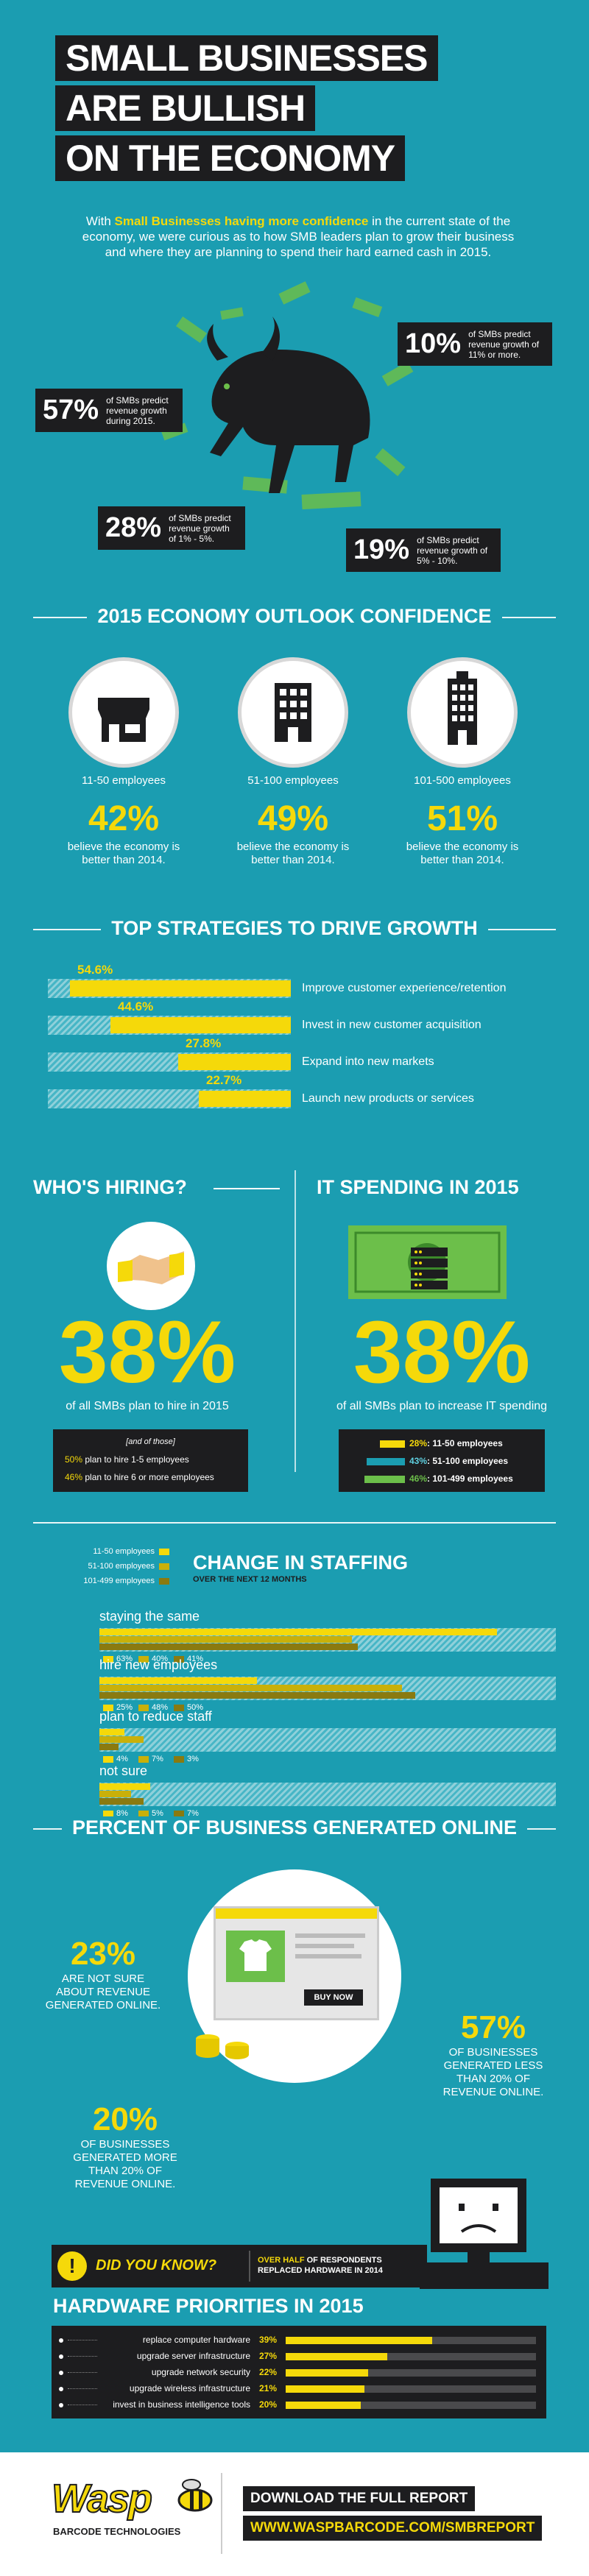  Describe the element at coordinates (359, 2498) in the screenshot. I see `download-report-link: DOWNLOAD THE FULL REPORT` at that location.